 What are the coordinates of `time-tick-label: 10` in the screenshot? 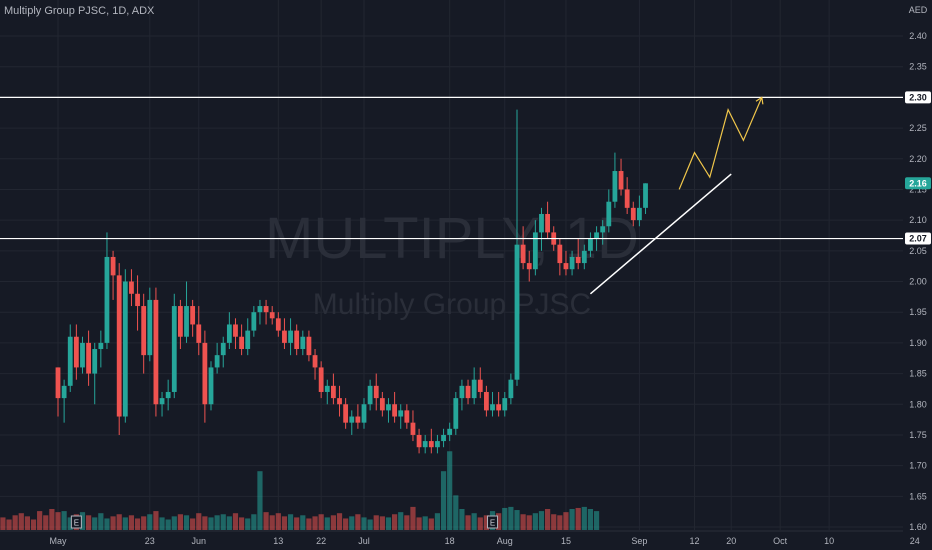 It's located at (829, 541).